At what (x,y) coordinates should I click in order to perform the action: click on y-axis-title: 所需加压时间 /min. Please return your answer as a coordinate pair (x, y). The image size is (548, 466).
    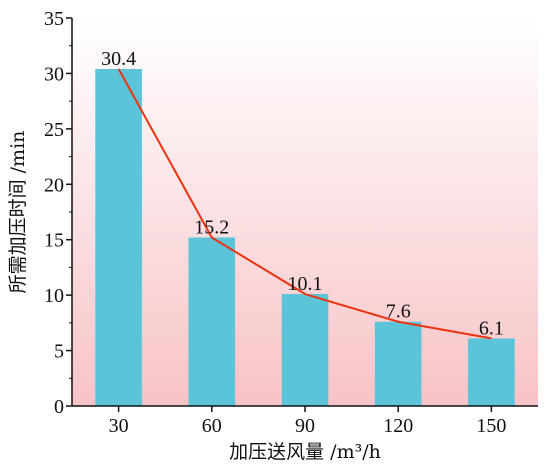
    Looking at the image, I should click on (18, 212).